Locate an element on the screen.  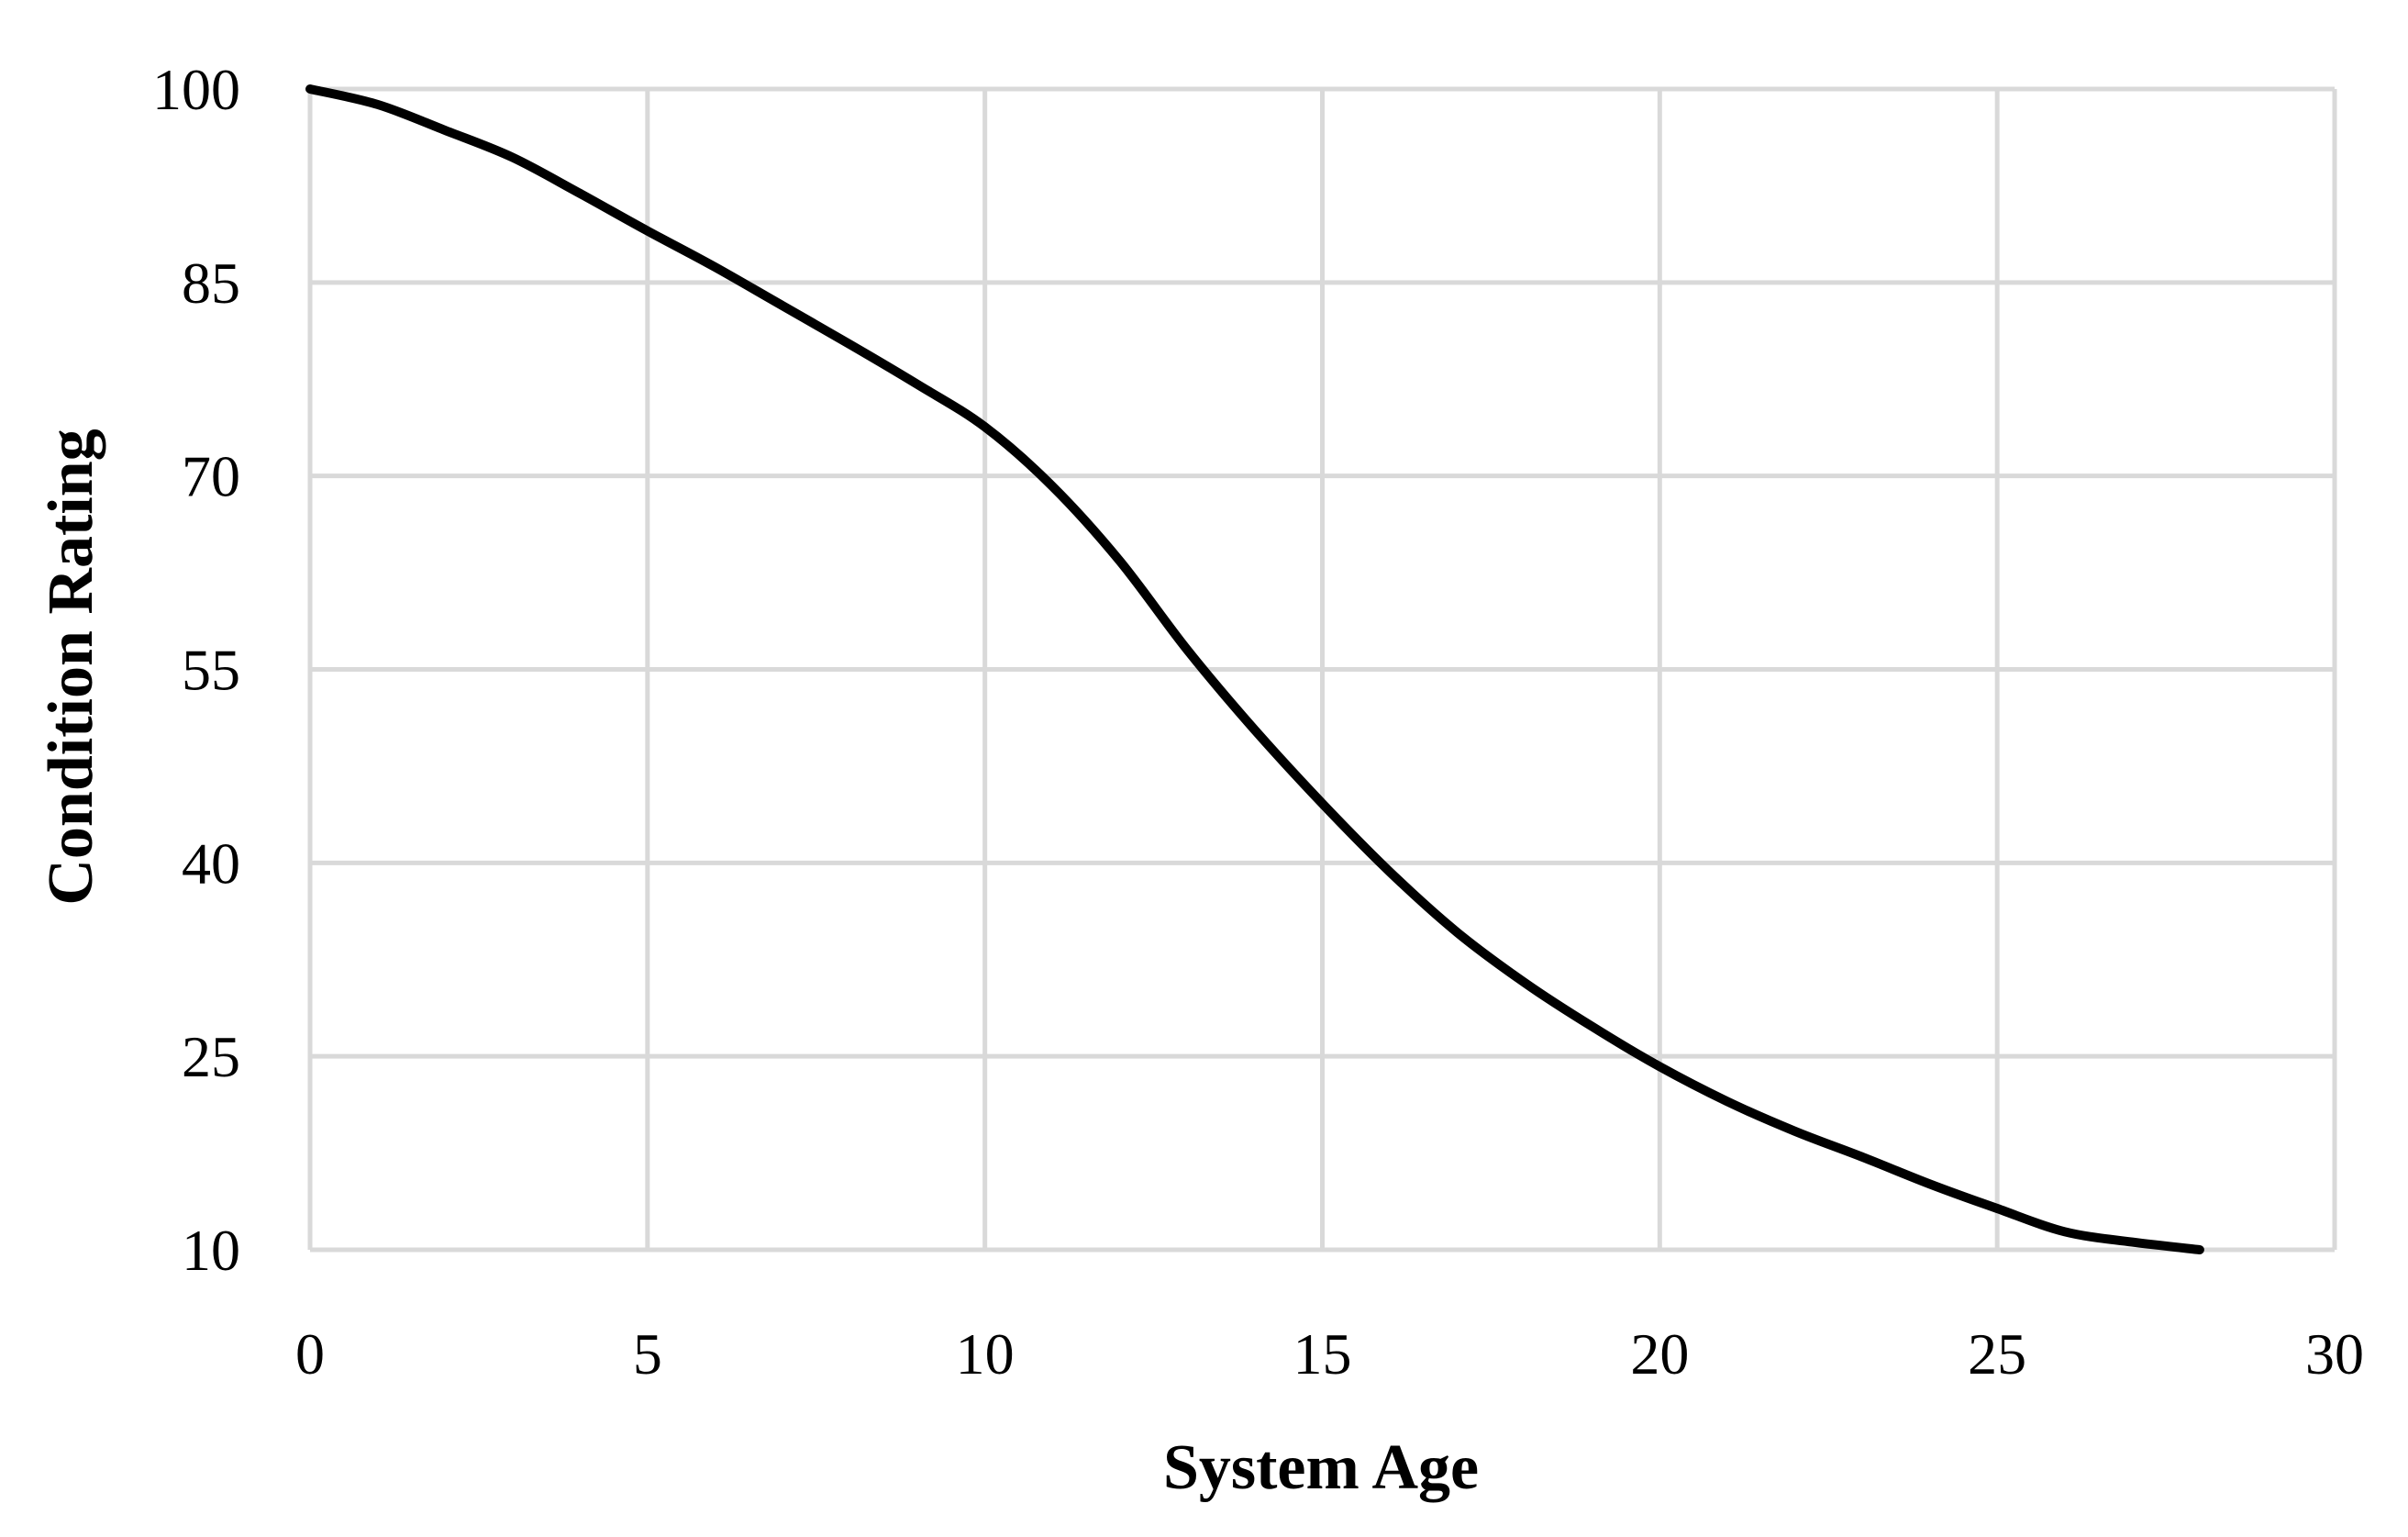
x-tick-label-25: 25 is located at coordinates (1997, 1354).